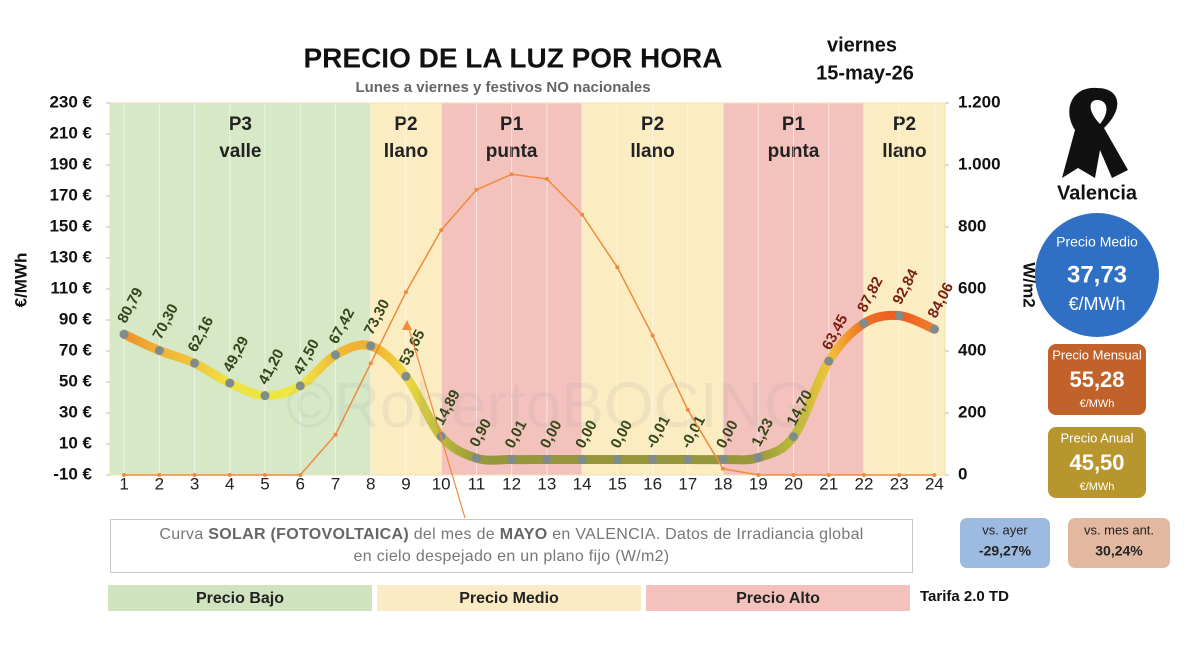 The width and height of the screenshot is (1200, 666). I want to click on y-tick-label: 190 €, so click(70, 163).